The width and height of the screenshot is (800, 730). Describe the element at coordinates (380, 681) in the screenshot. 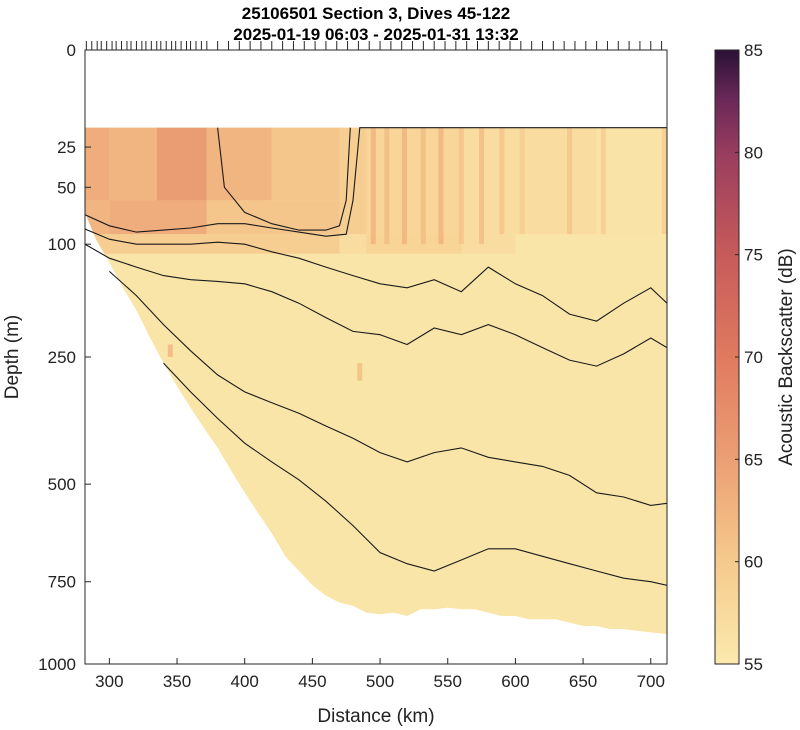

I see `x-tick-label: 500` at that location.